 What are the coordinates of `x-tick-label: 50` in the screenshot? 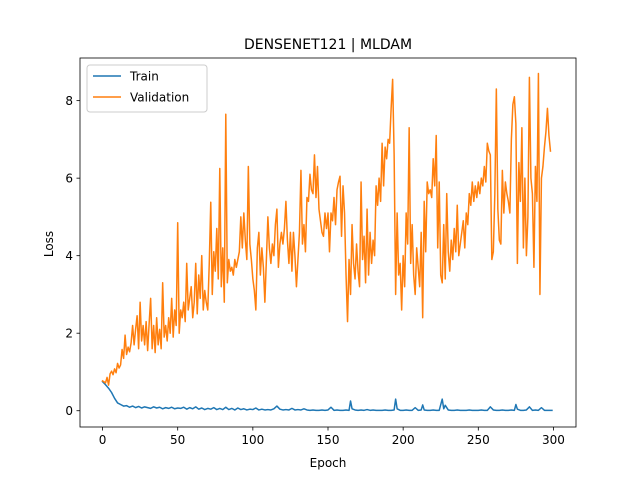 It's located at (177, 440).